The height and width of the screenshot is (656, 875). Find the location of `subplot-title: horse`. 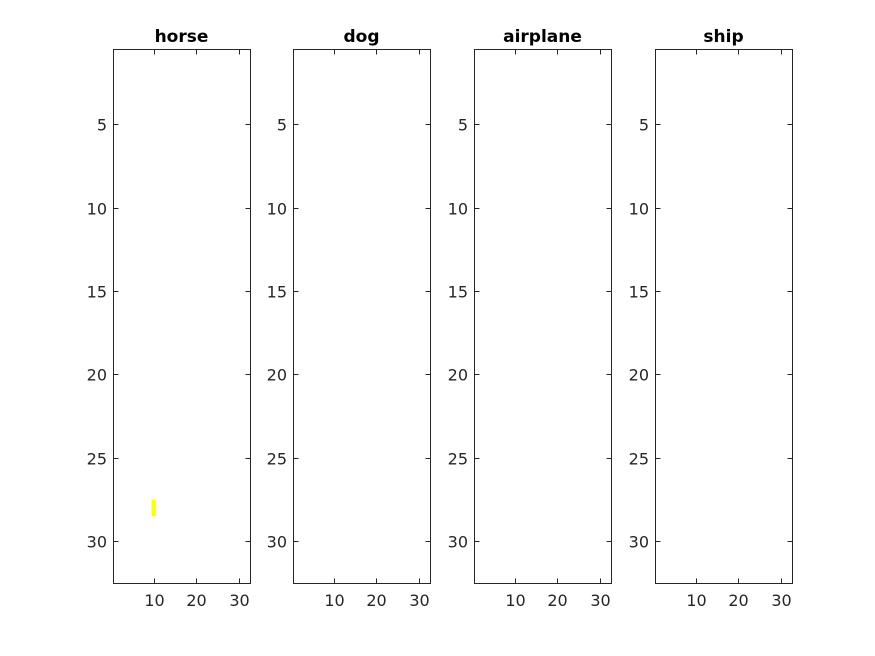

subplot-title: horse is located at coordinates (182, 37).